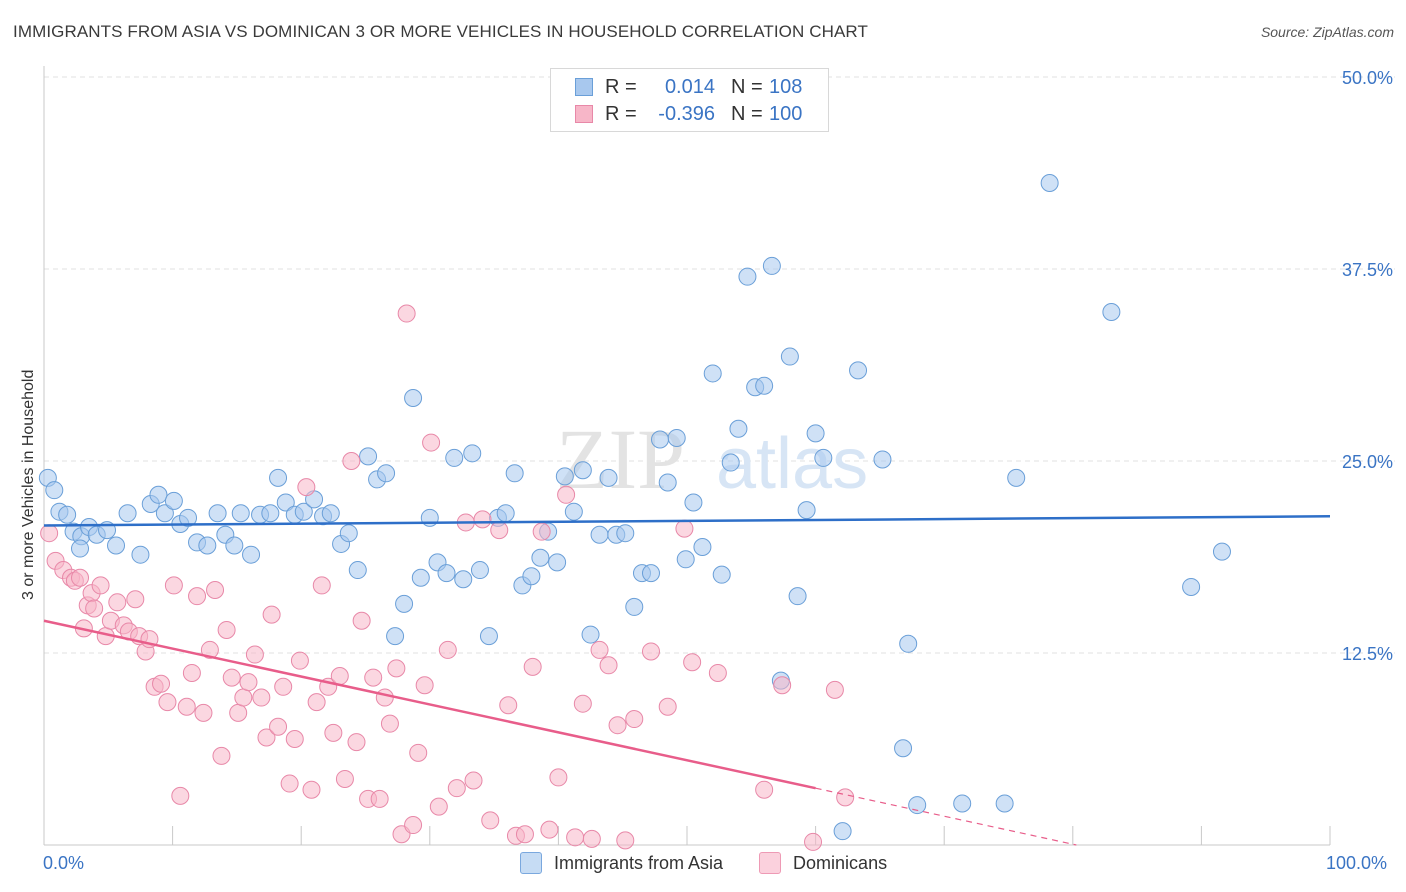 The height and width of the screenshot is (892, 1406). I want to click on legend-item-dominicans: Dominicans, so click(823, 863).